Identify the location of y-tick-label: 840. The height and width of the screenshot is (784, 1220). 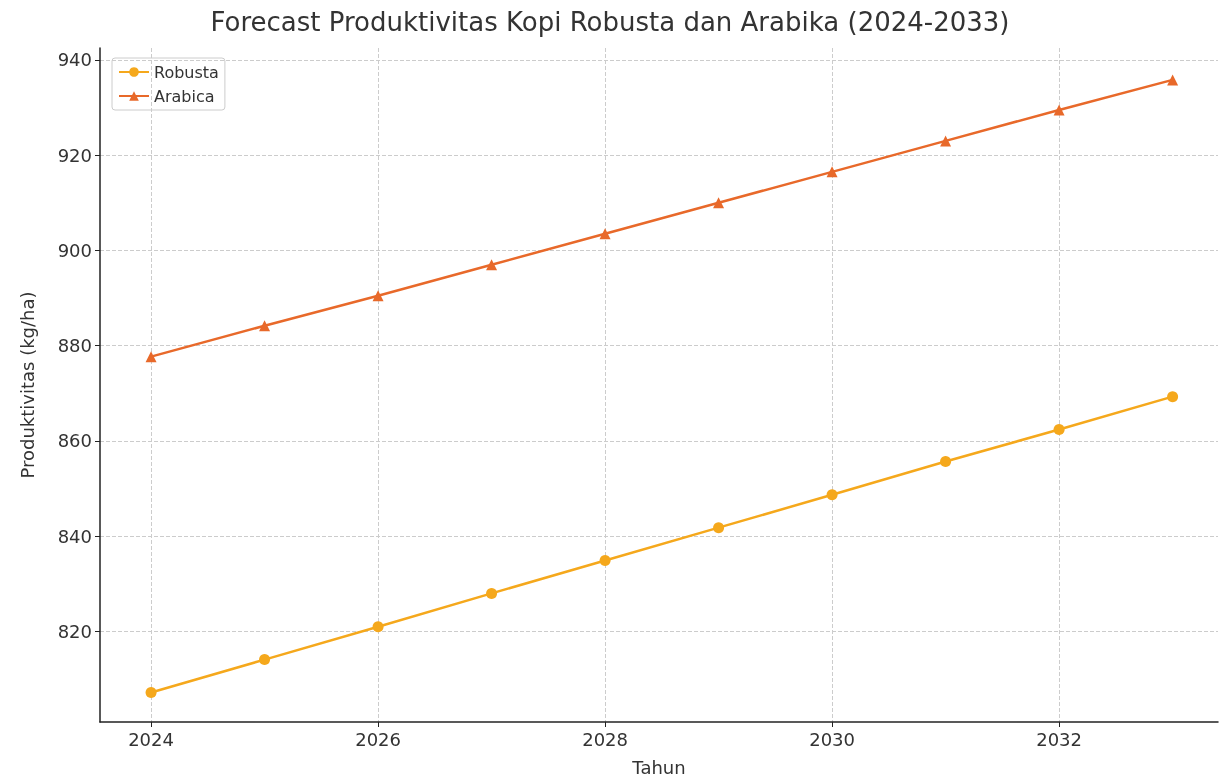
(74, 536).